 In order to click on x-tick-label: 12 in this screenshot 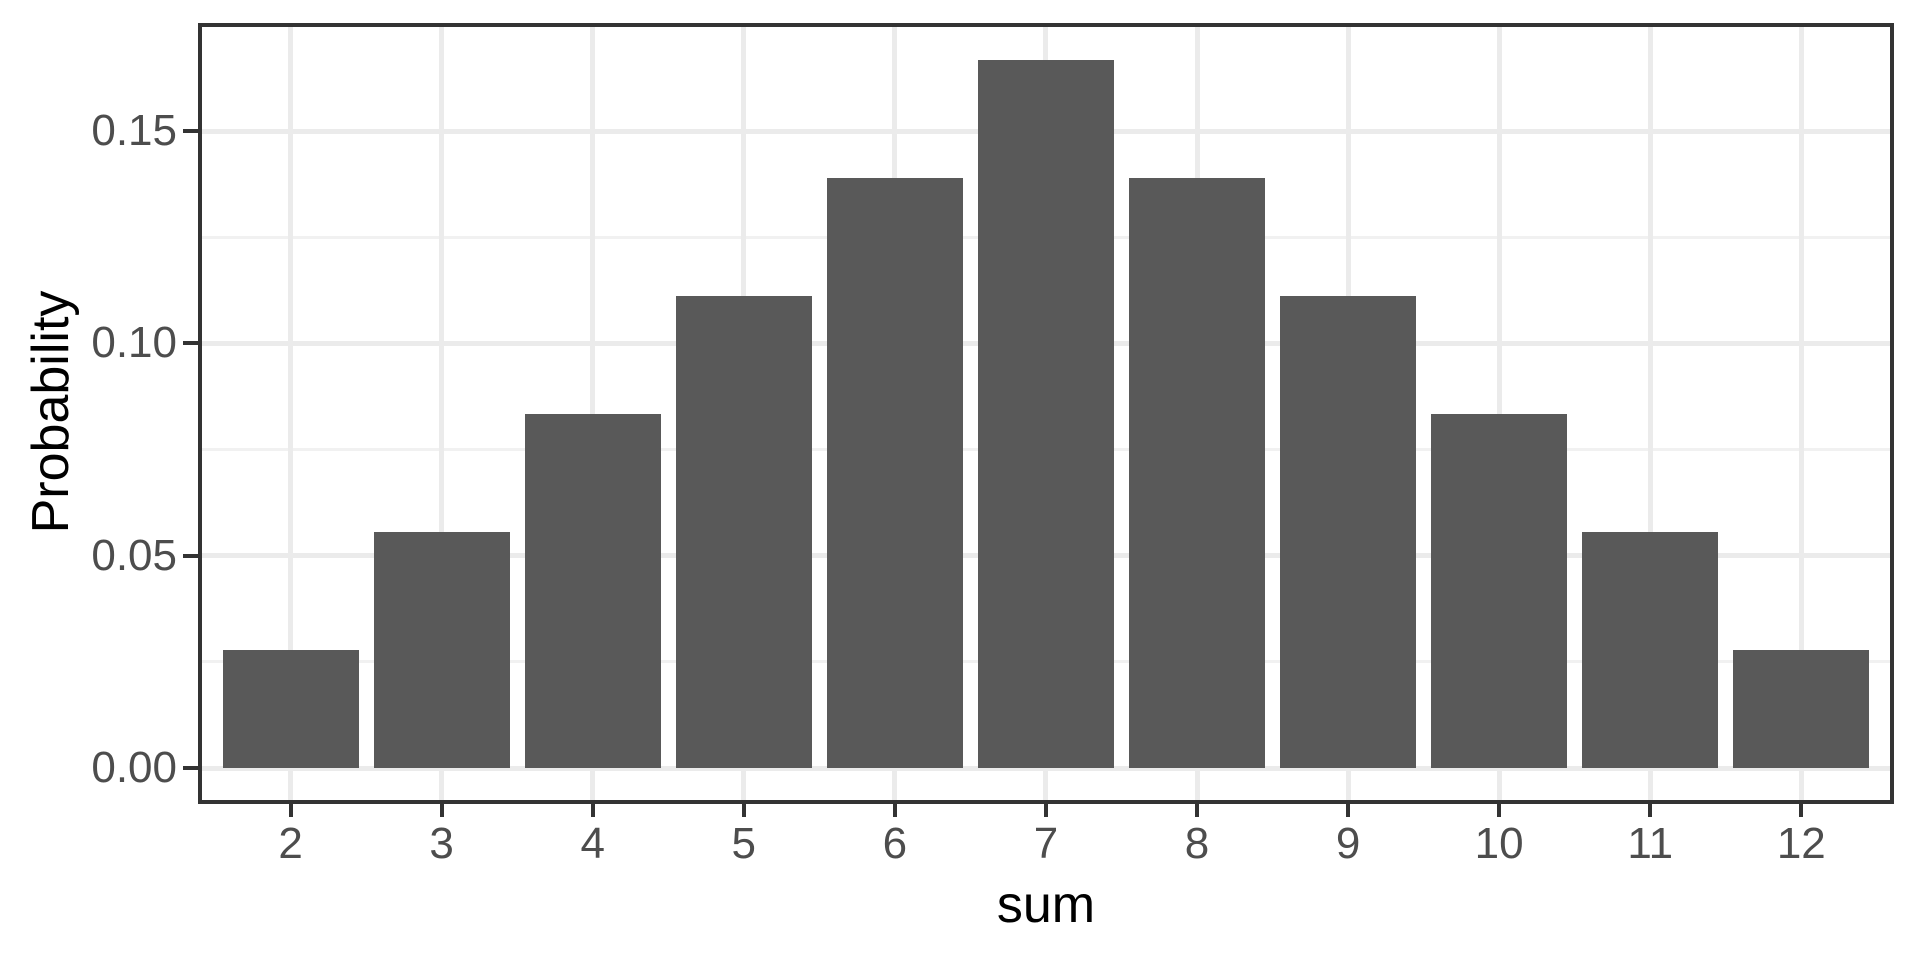, I will do `click(1801, 843)`.